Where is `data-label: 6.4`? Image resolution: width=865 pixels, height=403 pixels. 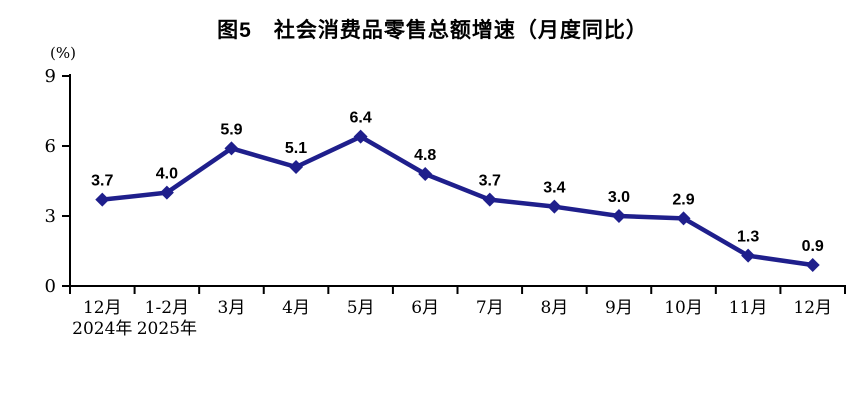 data-label: 6.4 is located at coordinates (361, 118).